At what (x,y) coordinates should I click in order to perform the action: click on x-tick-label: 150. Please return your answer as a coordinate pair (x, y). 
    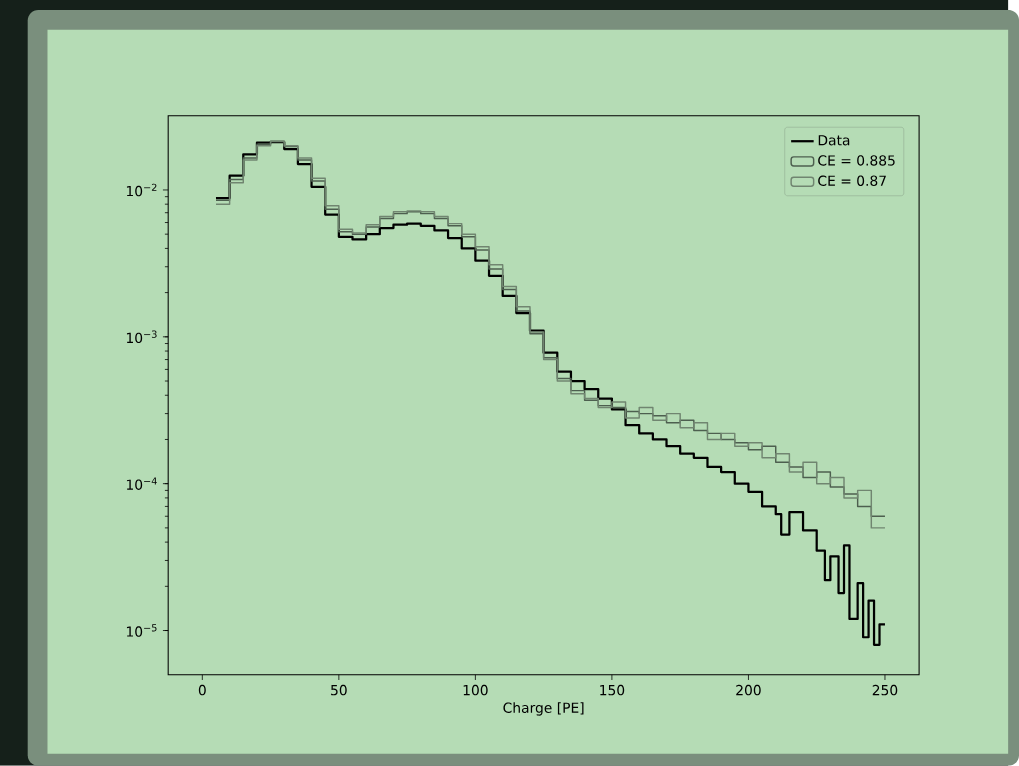
    Looking at the image, I should click on (612, 690).